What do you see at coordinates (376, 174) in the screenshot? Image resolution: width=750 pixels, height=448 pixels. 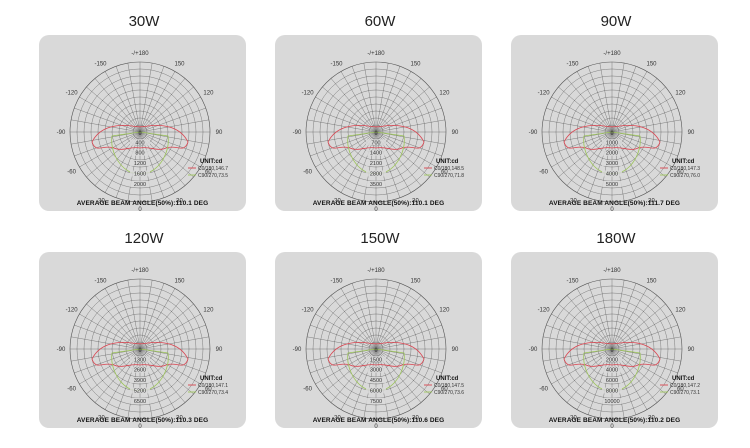 I see `radial-label: 2800` at bounding box center [376, 174].